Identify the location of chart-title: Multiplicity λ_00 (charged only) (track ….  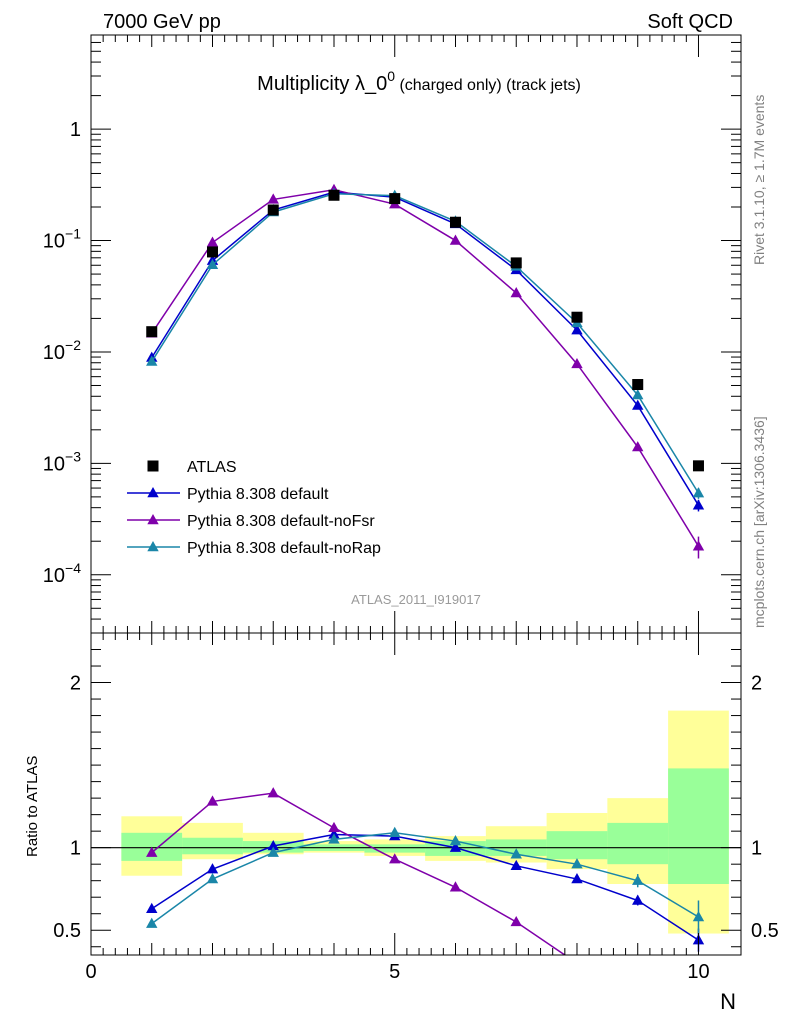
(419, 81).